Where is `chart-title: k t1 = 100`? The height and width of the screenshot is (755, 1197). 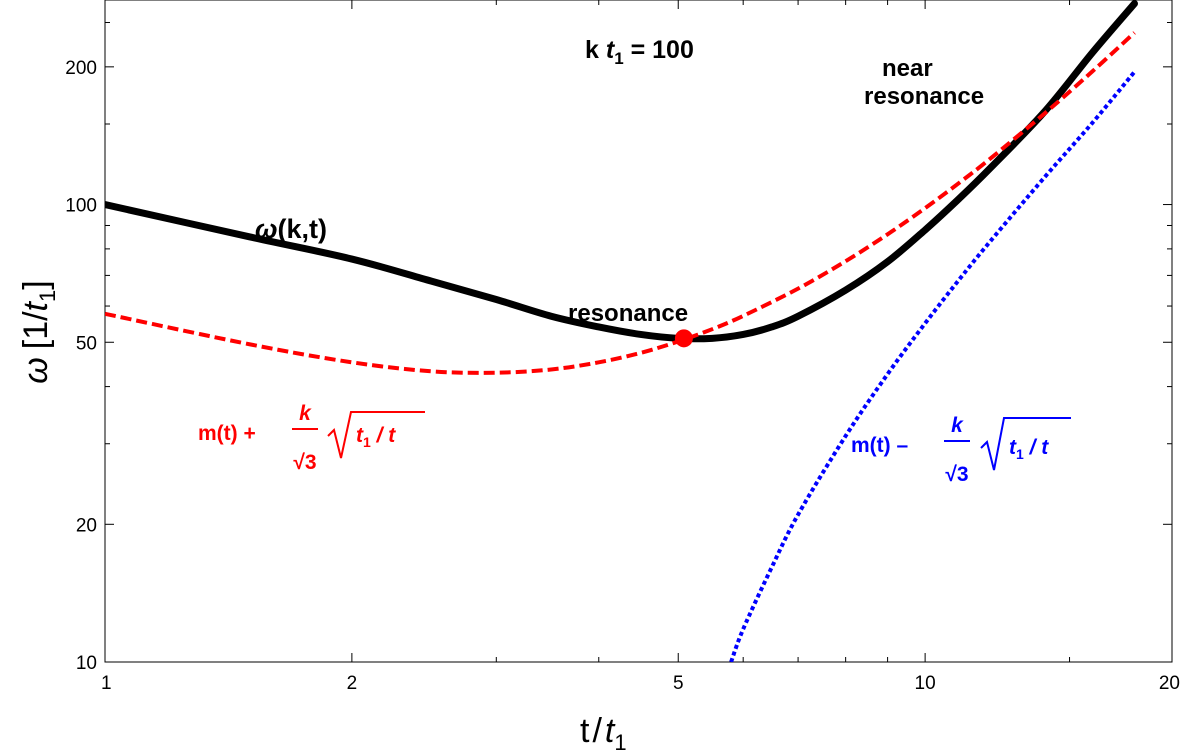 chart-title: k t1 = 100 is located at coordinates (639, 52).